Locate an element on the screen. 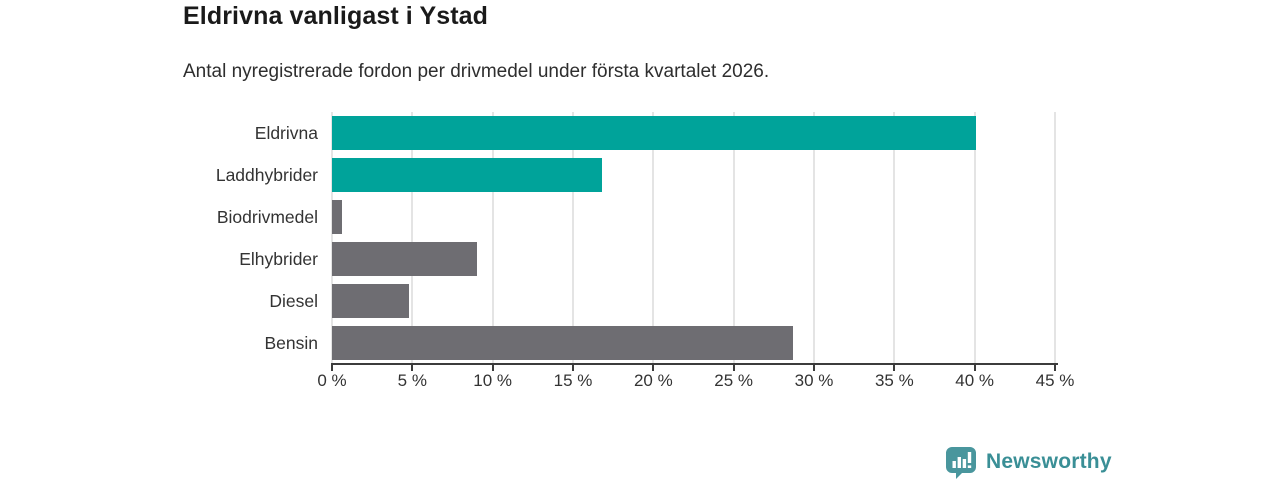 The image size is (1280, 480). x-tick-label: 45 % is located at coordinates (1055, 380).